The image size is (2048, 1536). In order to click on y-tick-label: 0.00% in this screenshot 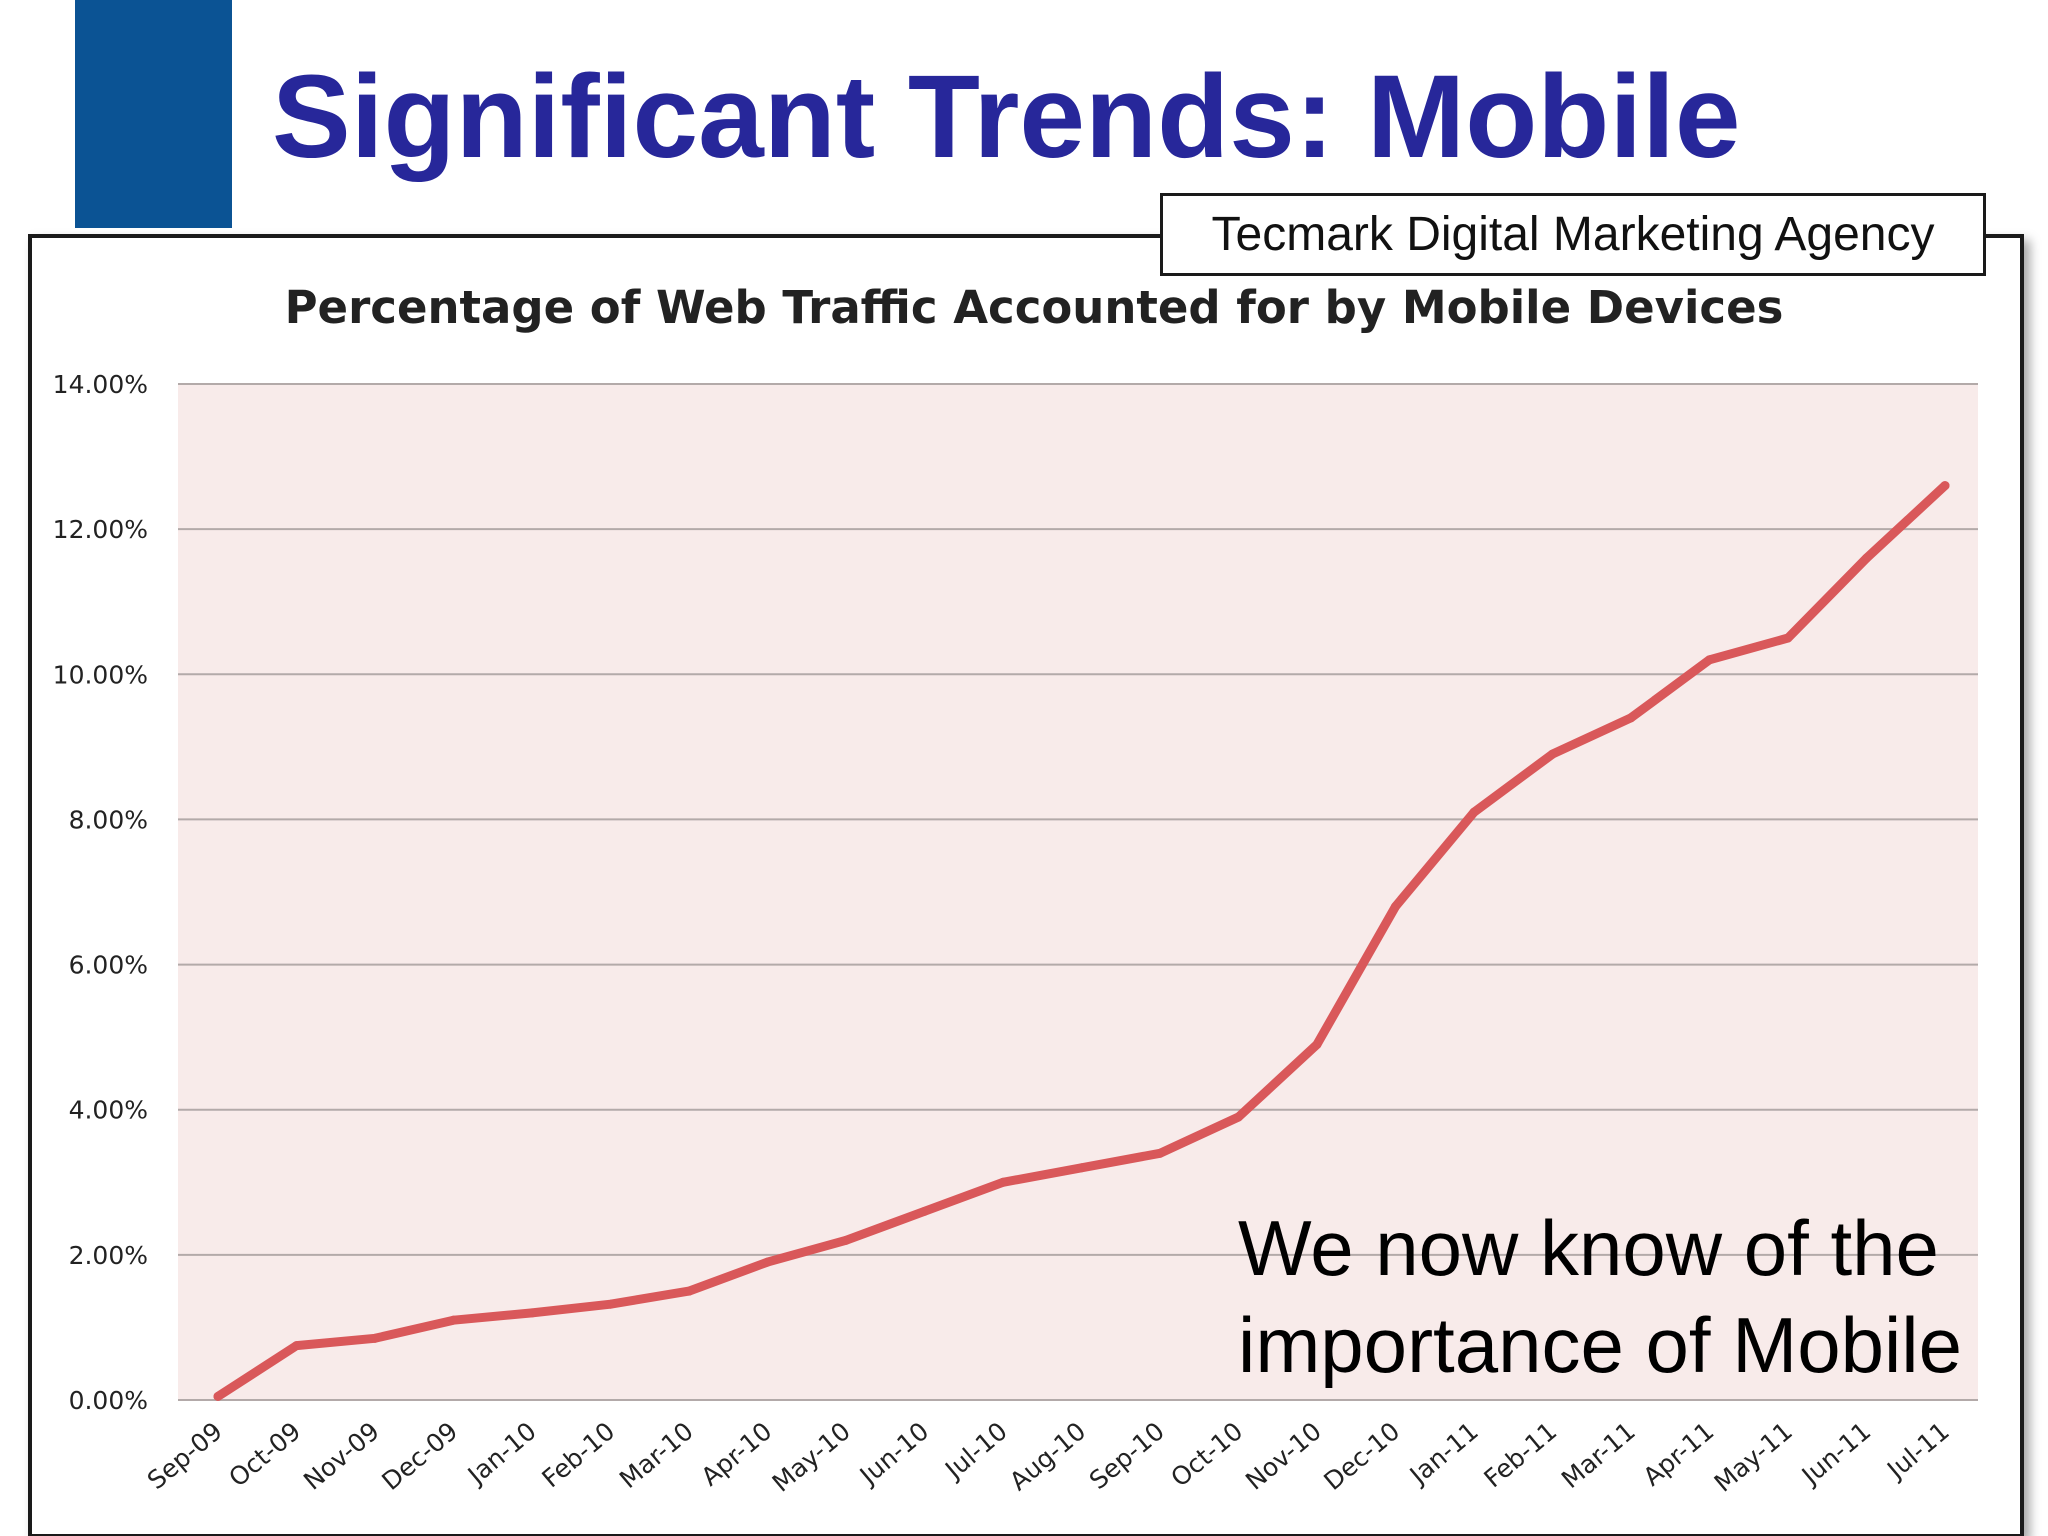, I will do `click(108, 1400)`.